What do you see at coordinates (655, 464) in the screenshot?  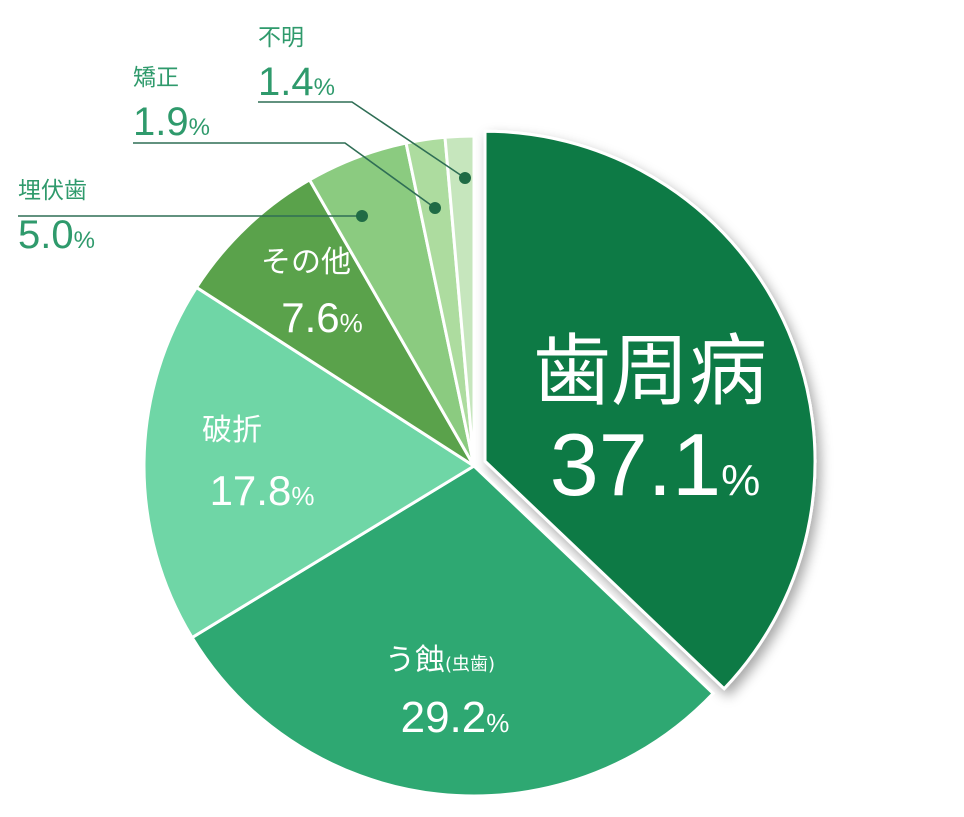 I see `slice-value-periodontal: 37.1%` at bounding box center [655, 464].